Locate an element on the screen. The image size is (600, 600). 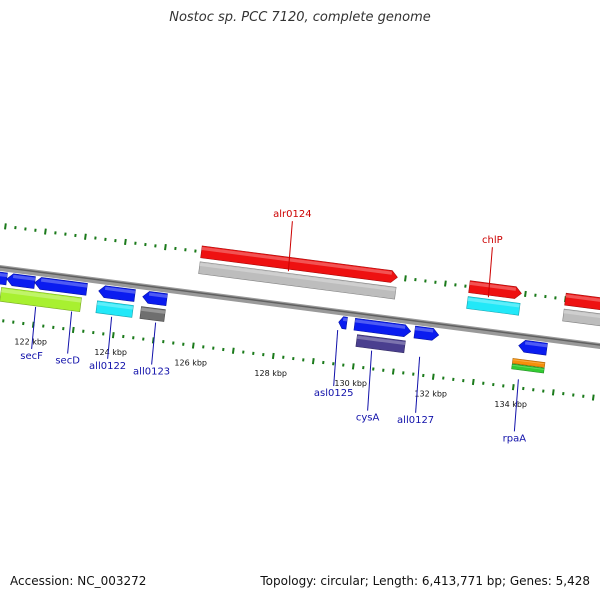
backbone-edge is located at coordinates (300, 306).